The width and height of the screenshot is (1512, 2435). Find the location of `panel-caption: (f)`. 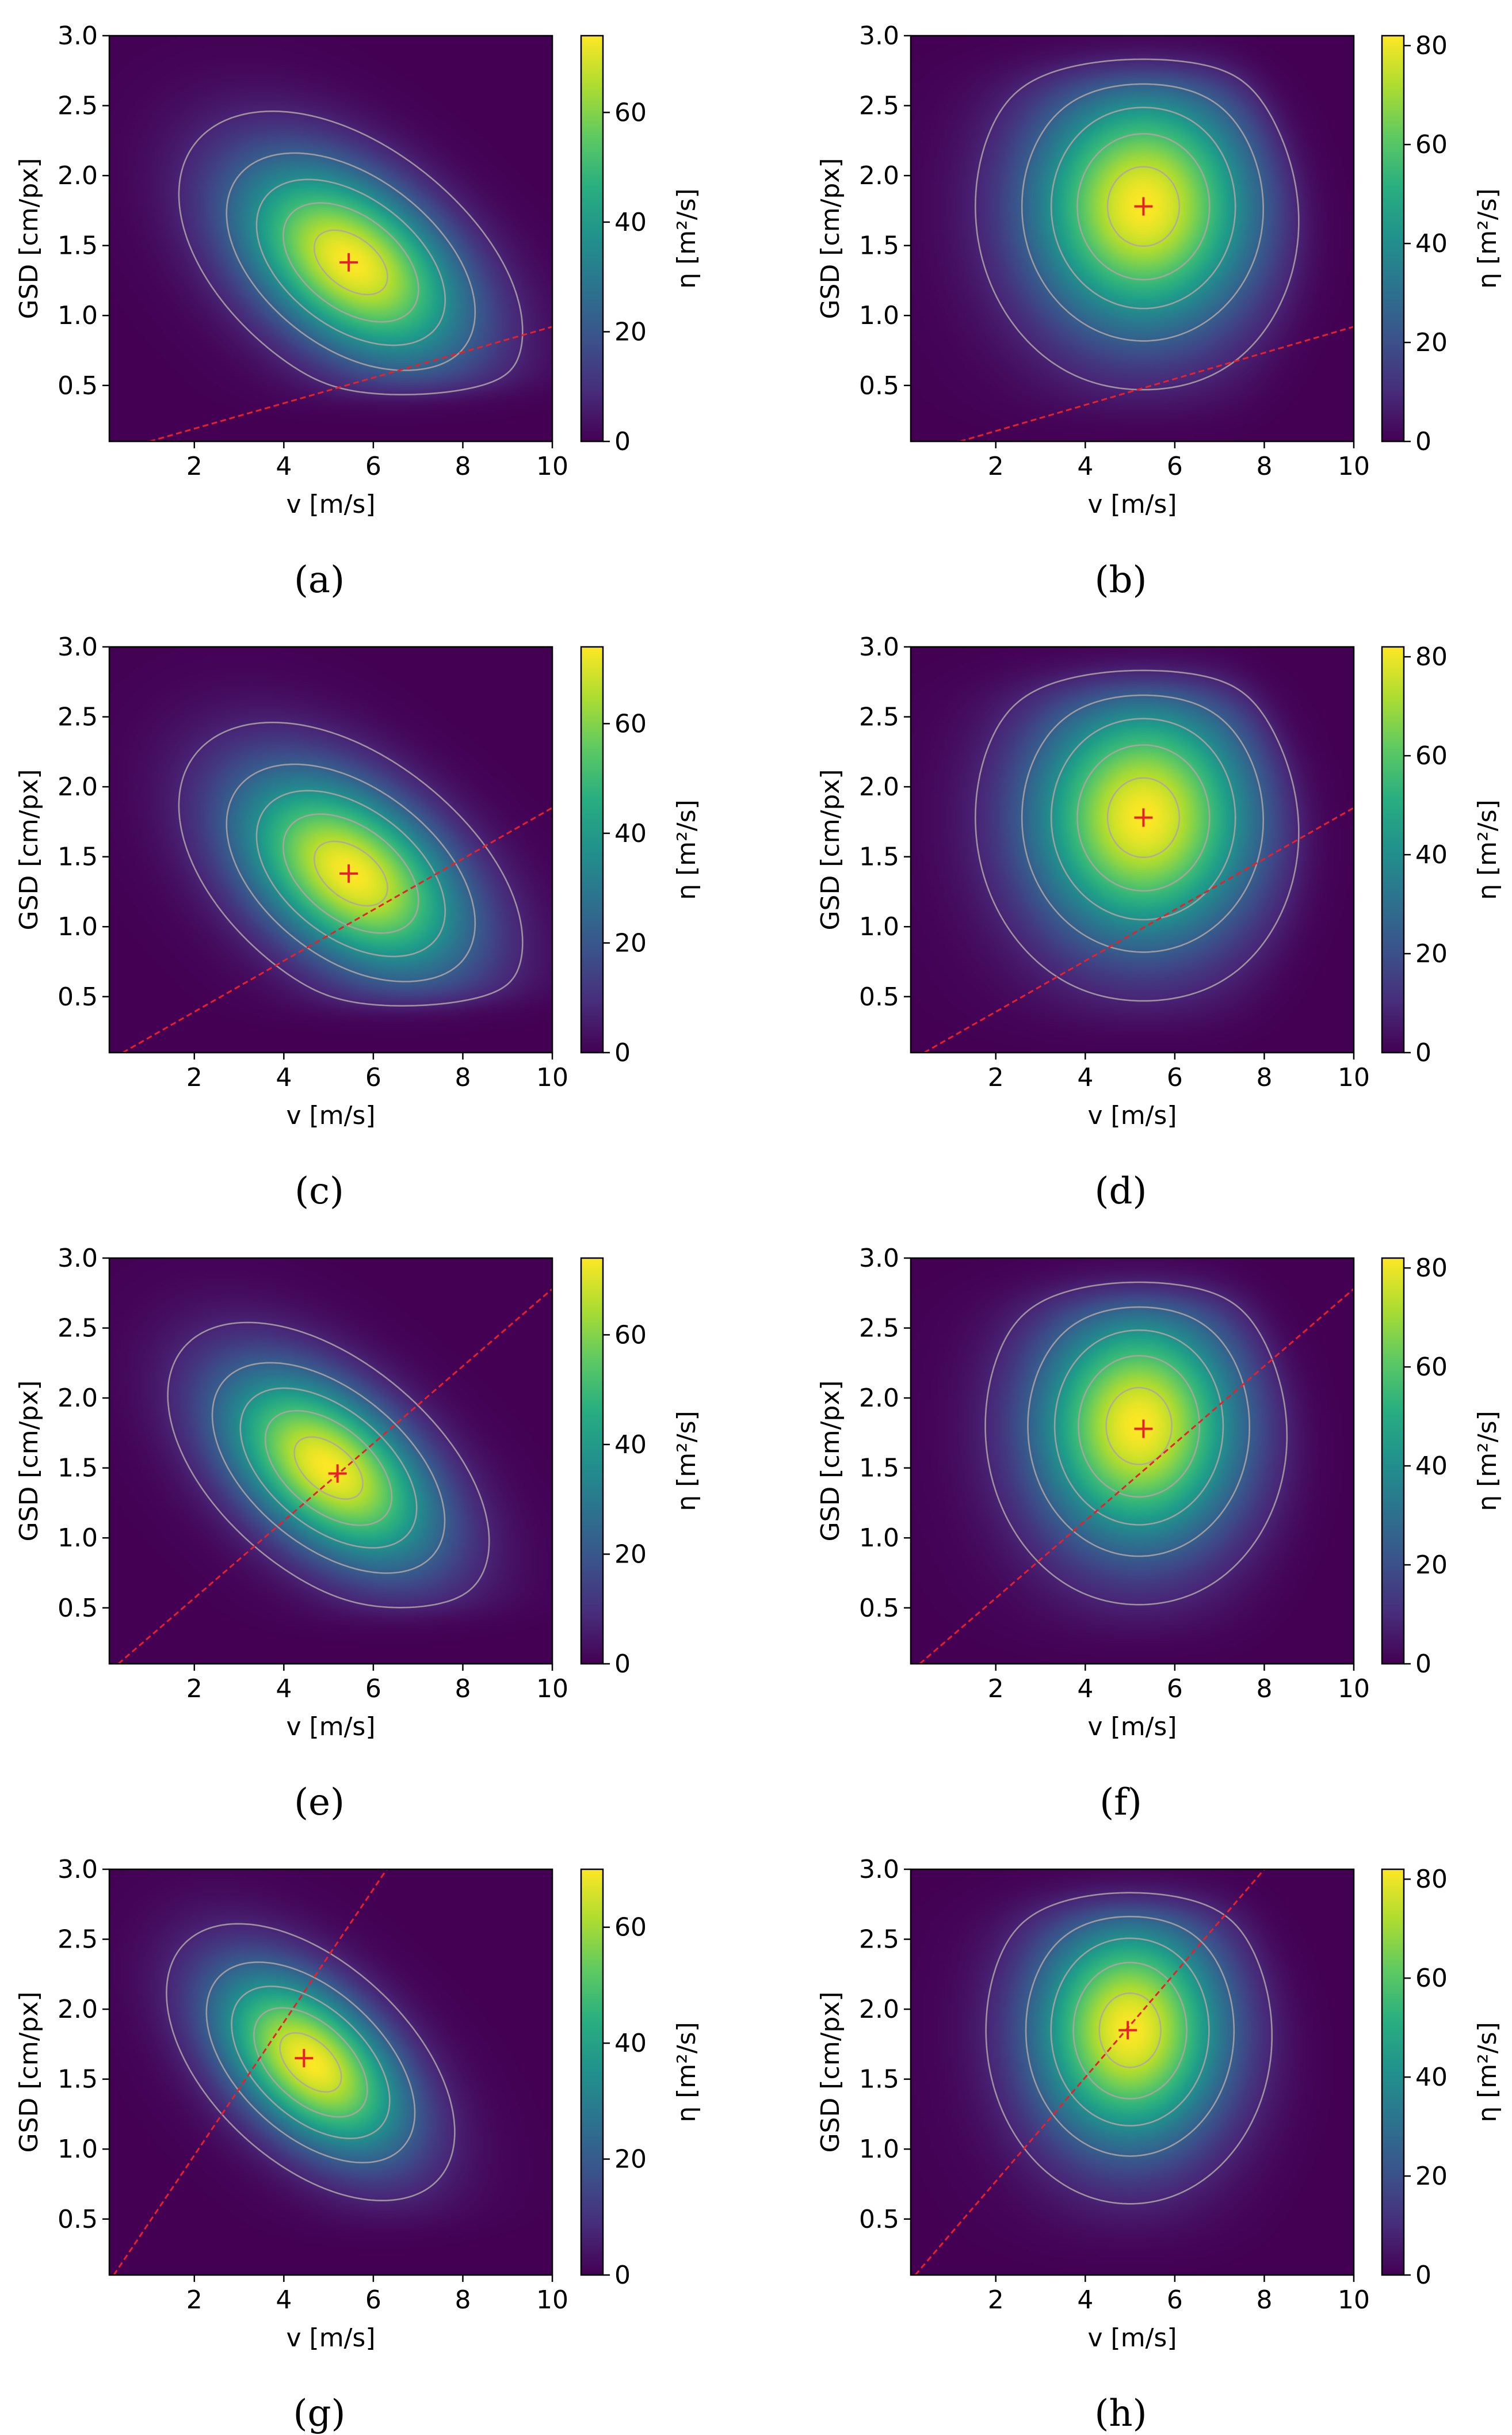

panel-caption: (f) is located at coordinates (1120, 1802).